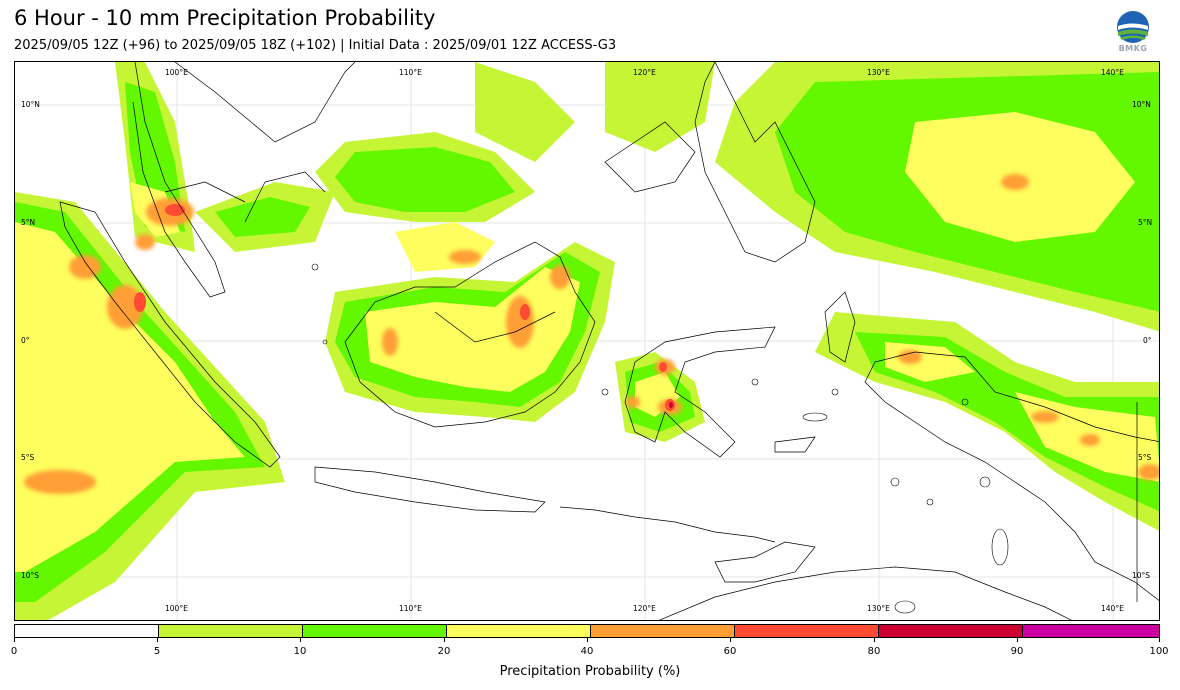  I want to click on lat-tick-right-0: 0°, so click(1147, 340).